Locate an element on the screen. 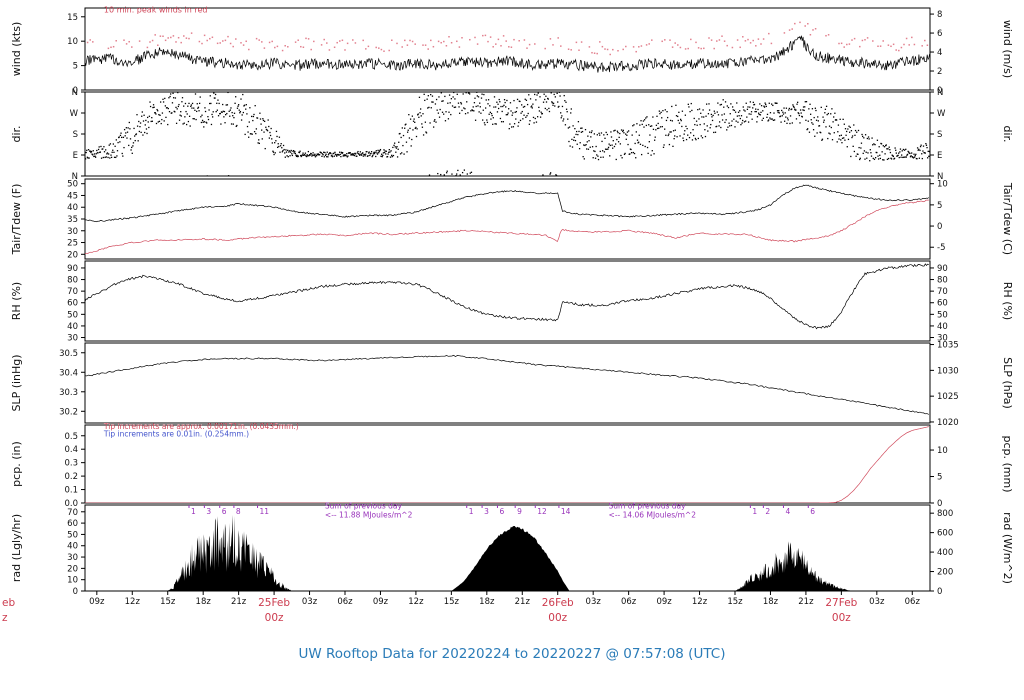 The width and height of the screenshot is (1024, 700). dir-ytick-right: S is located at coordinates (939, 135).